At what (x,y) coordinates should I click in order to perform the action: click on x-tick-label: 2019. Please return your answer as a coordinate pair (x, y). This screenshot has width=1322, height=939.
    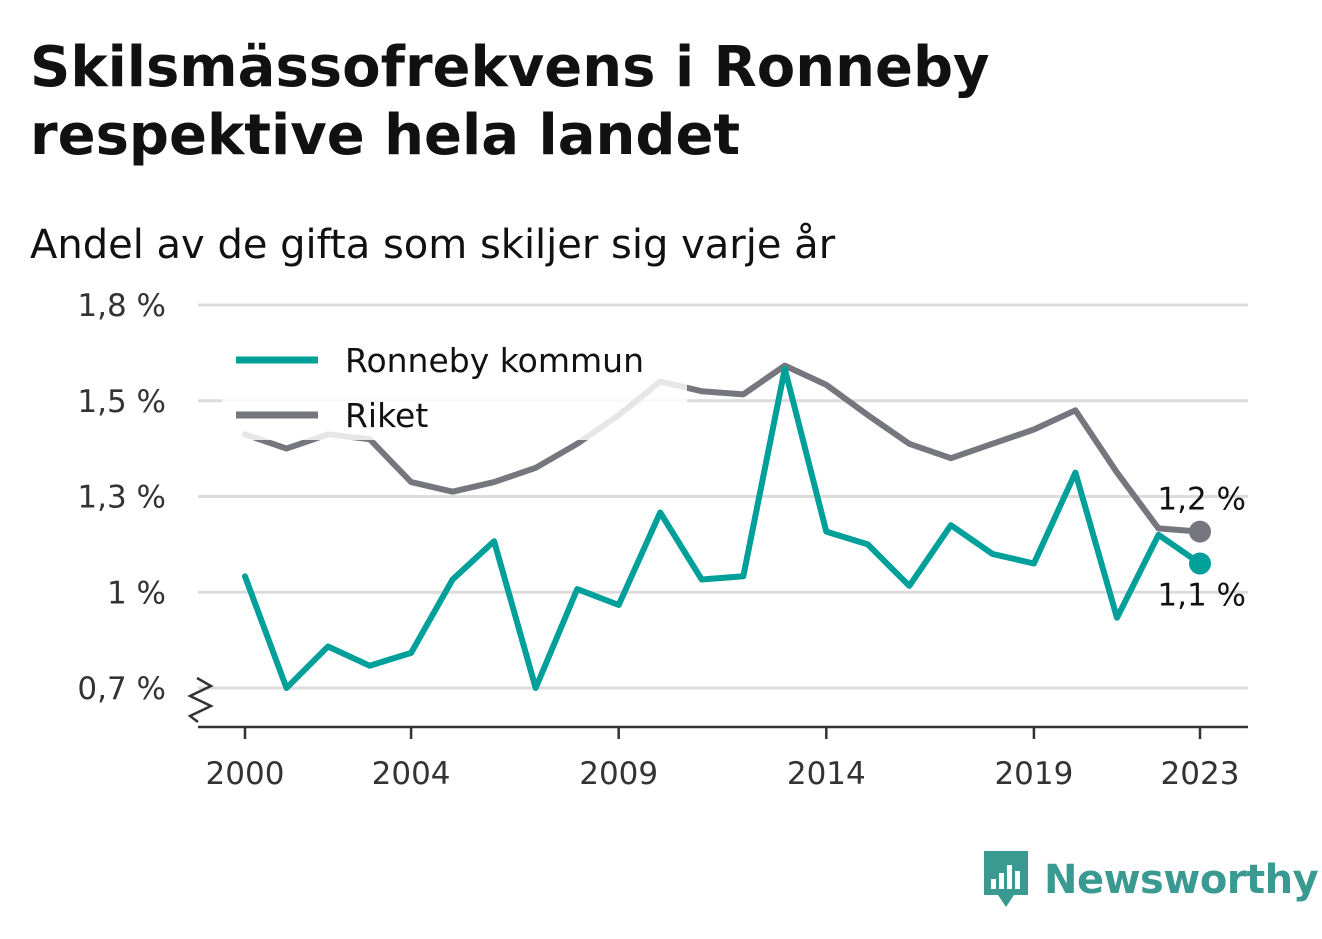
    Looking at the image, I should click on (1033, 774).